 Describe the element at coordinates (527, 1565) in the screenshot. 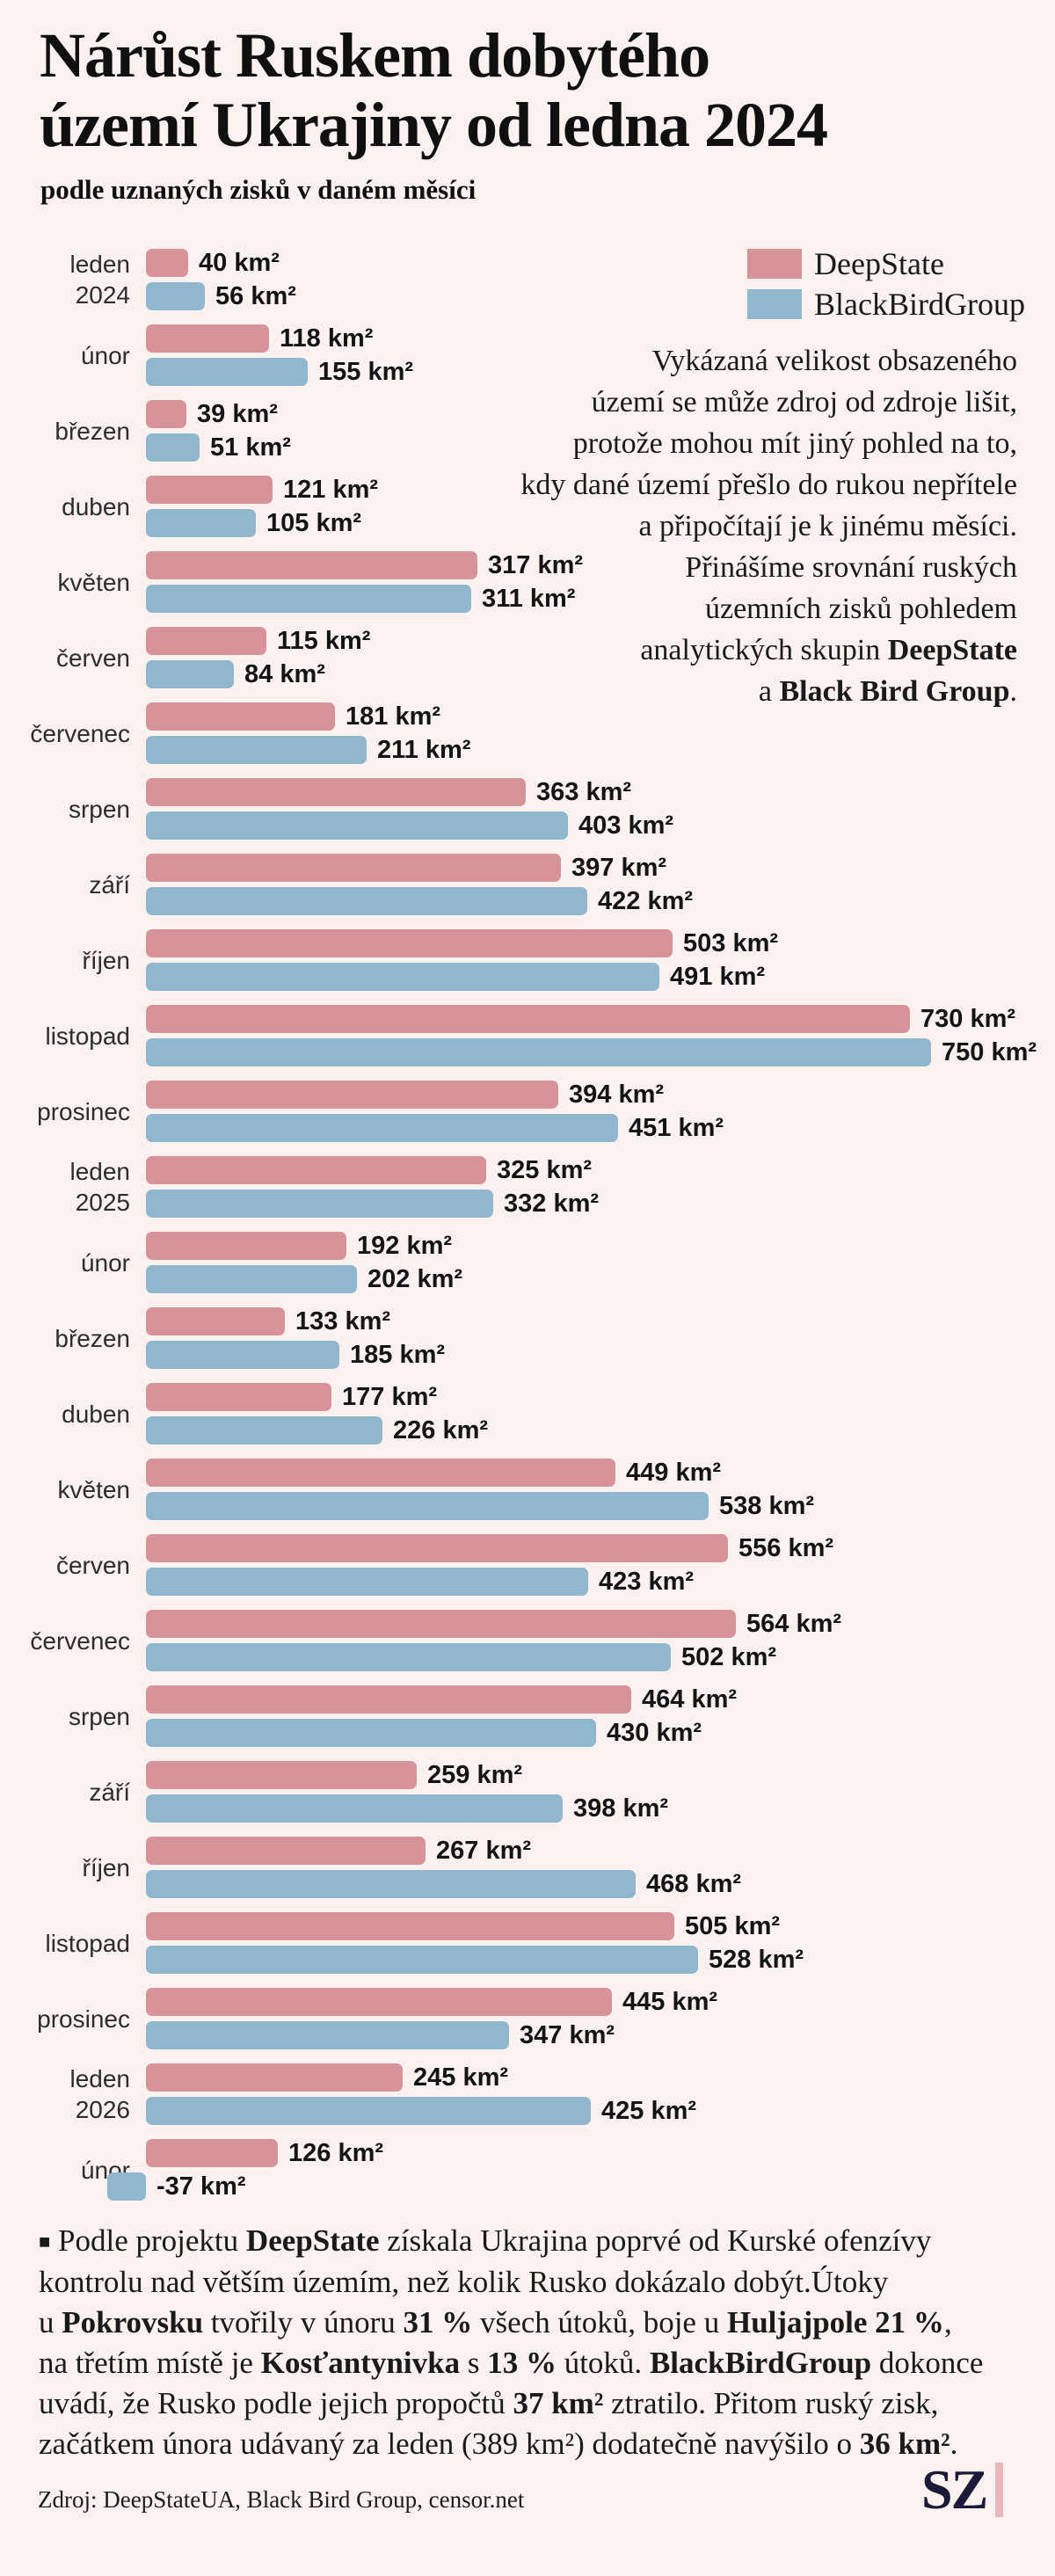

I see `chart-row: červen 556 km² 423 km²` at that location.